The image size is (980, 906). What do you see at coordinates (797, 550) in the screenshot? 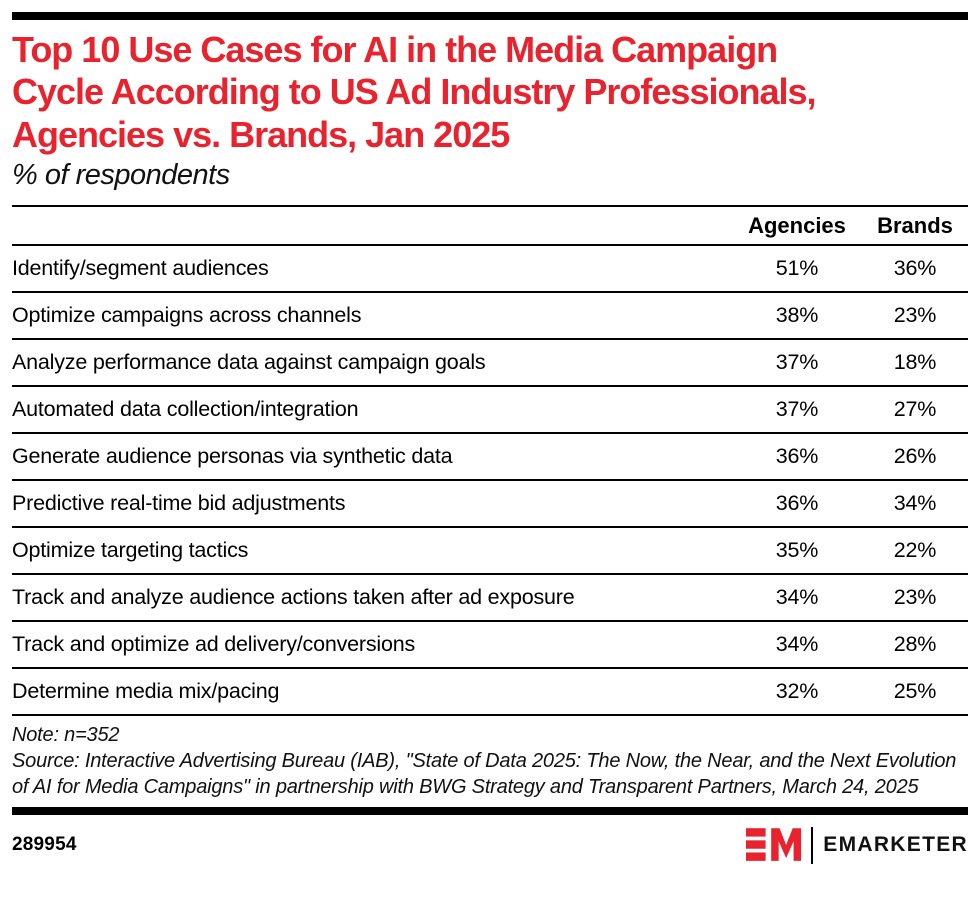
I see `agencies-value: 35%` at bounding box center [797, 550].